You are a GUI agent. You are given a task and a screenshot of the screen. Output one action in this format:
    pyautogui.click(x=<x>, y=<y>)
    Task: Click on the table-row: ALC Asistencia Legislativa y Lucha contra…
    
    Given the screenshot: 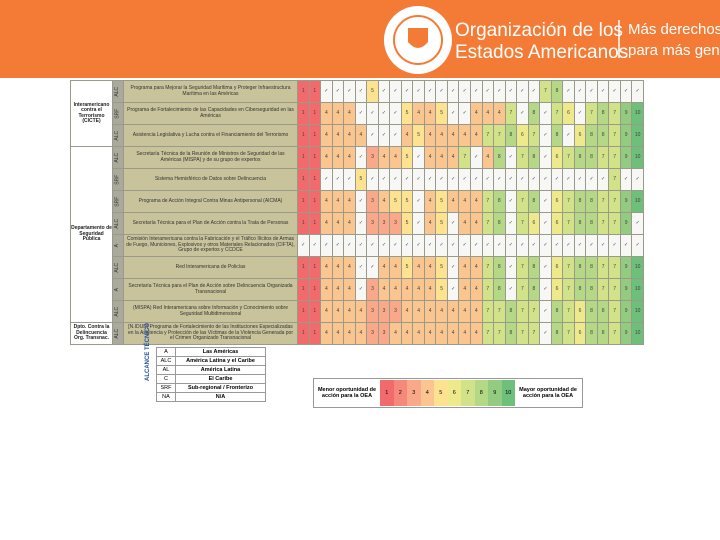 What is the action you would take?
    pyautogui.click(x=357, y=135)
    